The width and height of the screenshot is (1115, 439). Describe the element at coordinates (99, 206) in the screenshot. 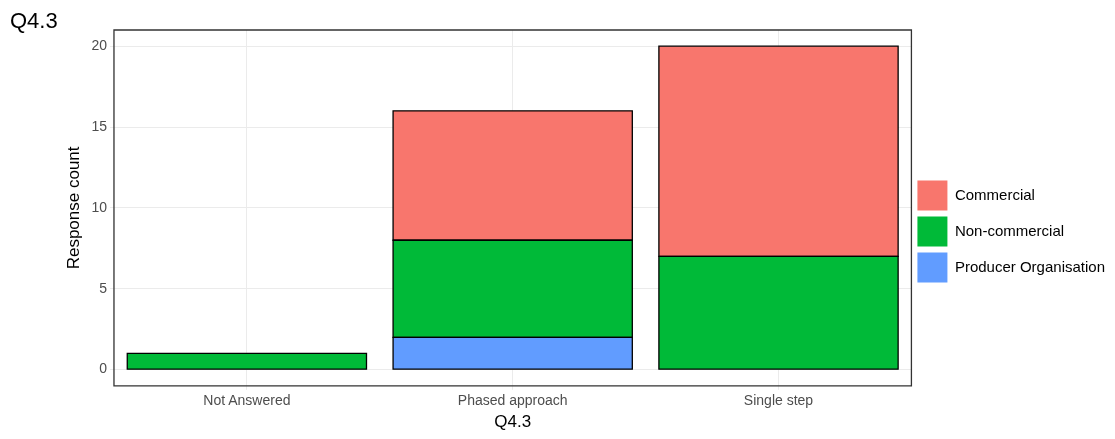

I see `y-tick-label: 10` at that location.